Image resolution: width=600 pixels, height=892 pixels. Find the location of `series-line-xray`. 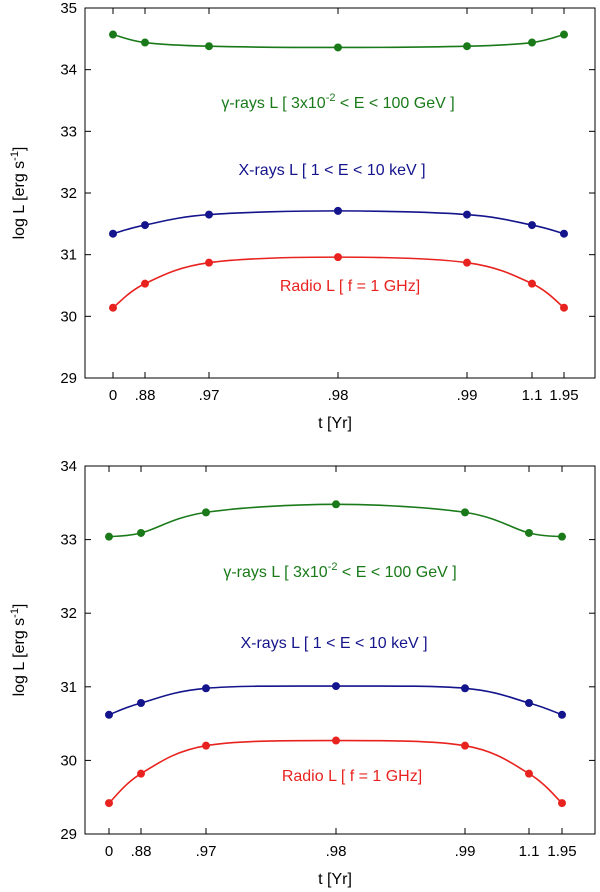

series-line-xray is located at coordinates (335, 700).